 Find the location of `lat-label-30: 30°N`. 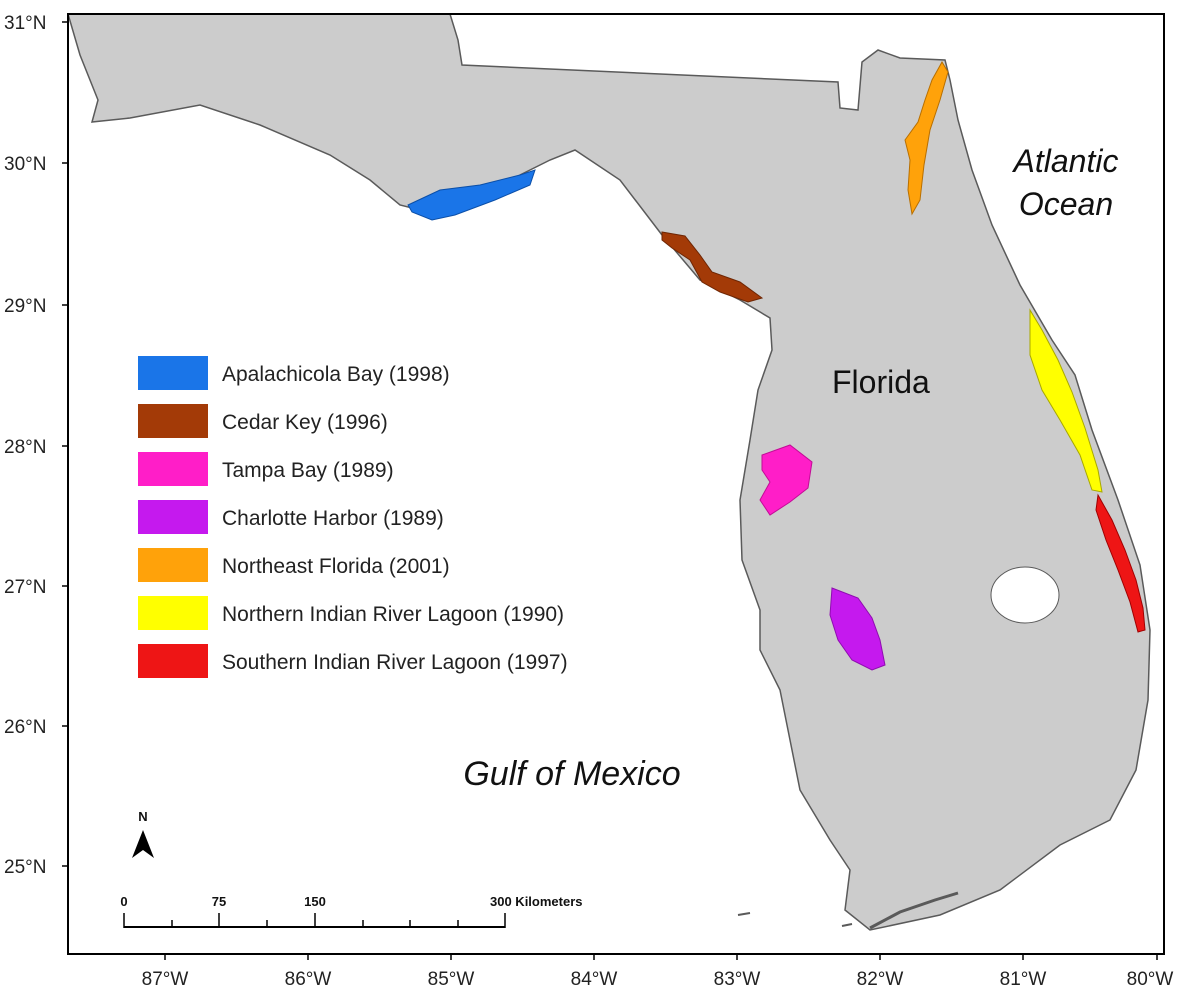

lat-label-30: 30°N is located at coordinates (25, 164).